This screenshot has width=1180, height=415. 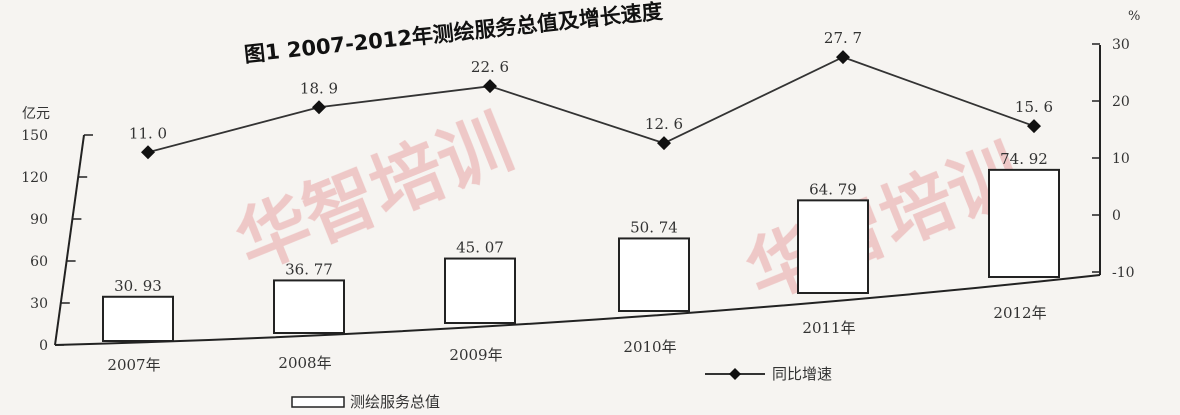 What do you see at coordinates (1034, 107) in the screenshot?
I see `line-value-label: 15. 6` at bounding box center [1034, 107].